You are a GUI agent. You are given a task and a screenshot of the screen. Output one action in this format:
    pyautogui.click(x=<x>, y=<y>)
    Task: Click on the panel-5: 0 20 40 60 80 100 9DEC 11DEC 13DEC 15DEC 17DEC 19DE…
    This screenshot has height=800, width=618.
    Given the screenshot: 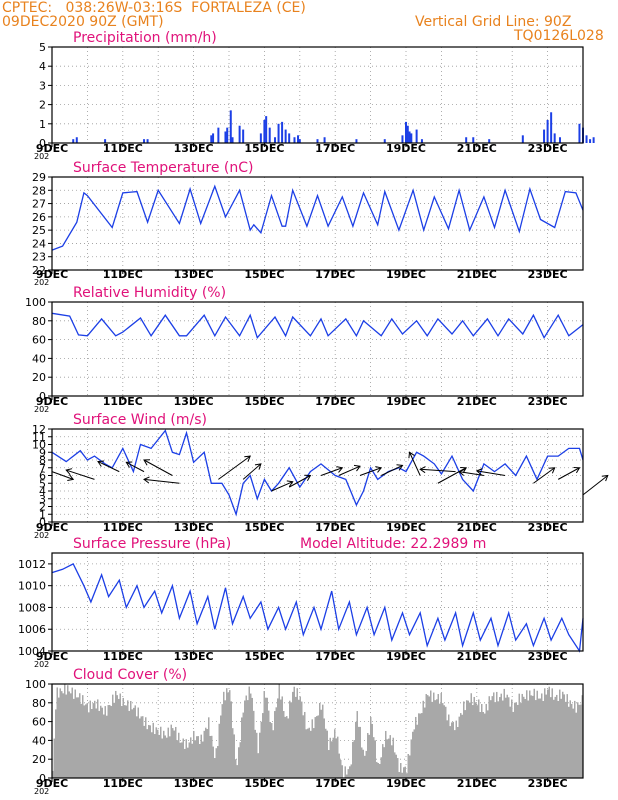 What is the action you would take?
    pyautogui.click(x=304, y=731)
    